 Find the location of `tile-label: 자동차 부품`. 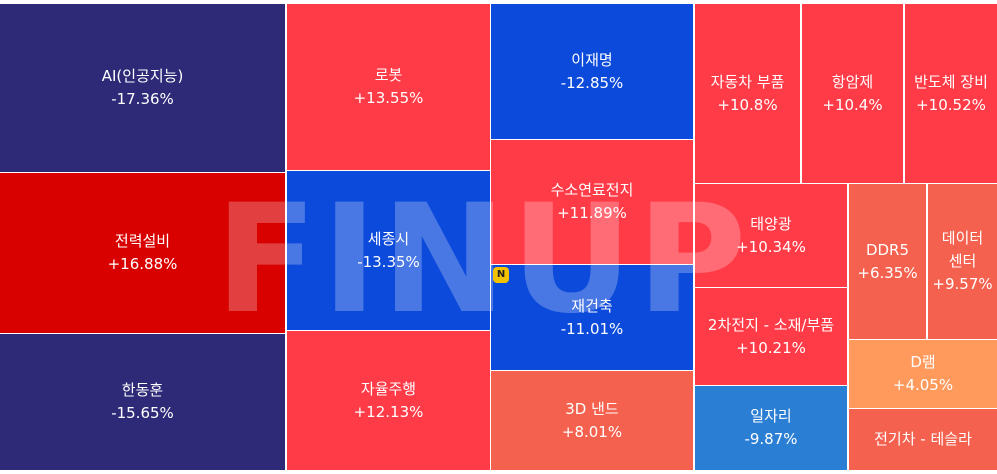

tile-label: 자동차 부품 is located at coordinates (747, 81).